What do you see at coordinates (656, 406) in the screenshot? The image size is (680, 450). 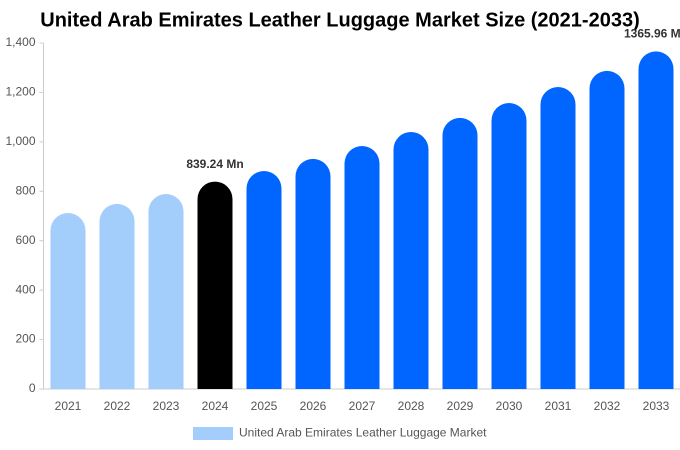 I see `x-tick-label: 2033` at bounding box center [656, 406].